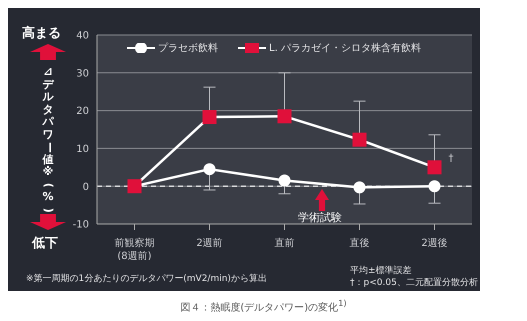 The width and height of the screenshot is (527, 321). I want to click on legend-label: プラセボ飲料, so click(188, 48).